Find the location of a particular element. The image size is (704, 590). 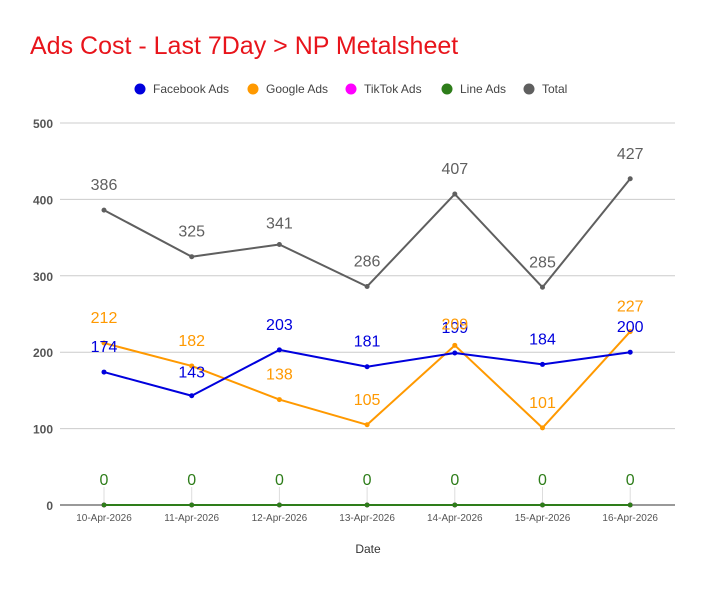

data-label: 101 is located at coordinates (542, 403).